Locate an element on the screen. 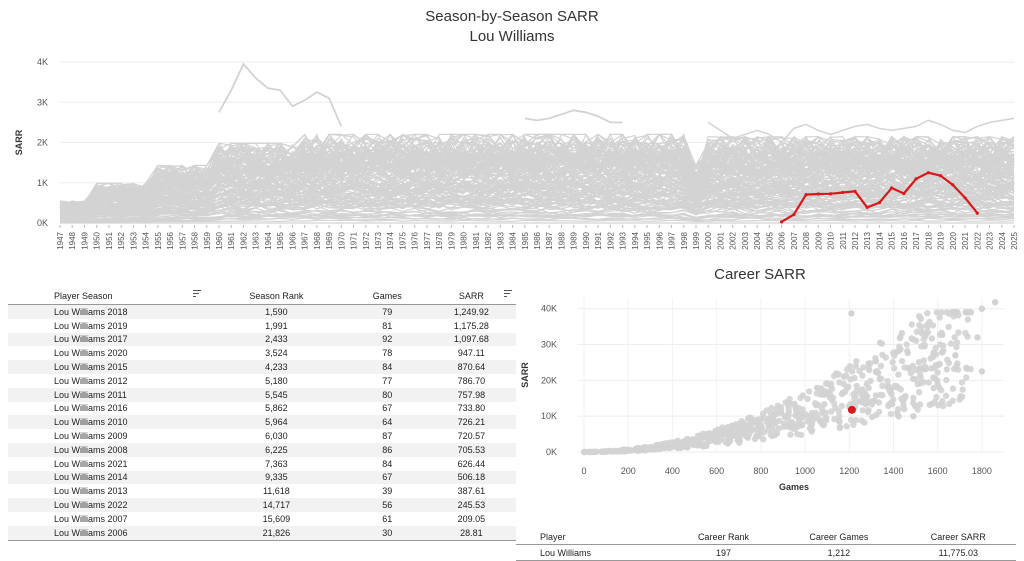 This screenshot has width=1024, height=561. table-row: Lou Williams 2016 5,862 67 733.80 is located at coordinates (262, 409).